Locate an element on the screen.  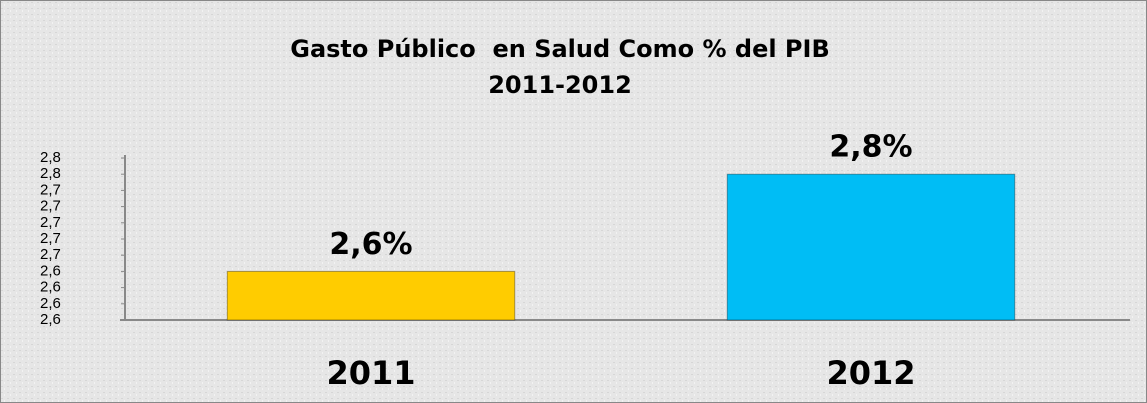
chart-title: Gasto Público en Salud Como % del PIB is located at coordinates (559, 49).